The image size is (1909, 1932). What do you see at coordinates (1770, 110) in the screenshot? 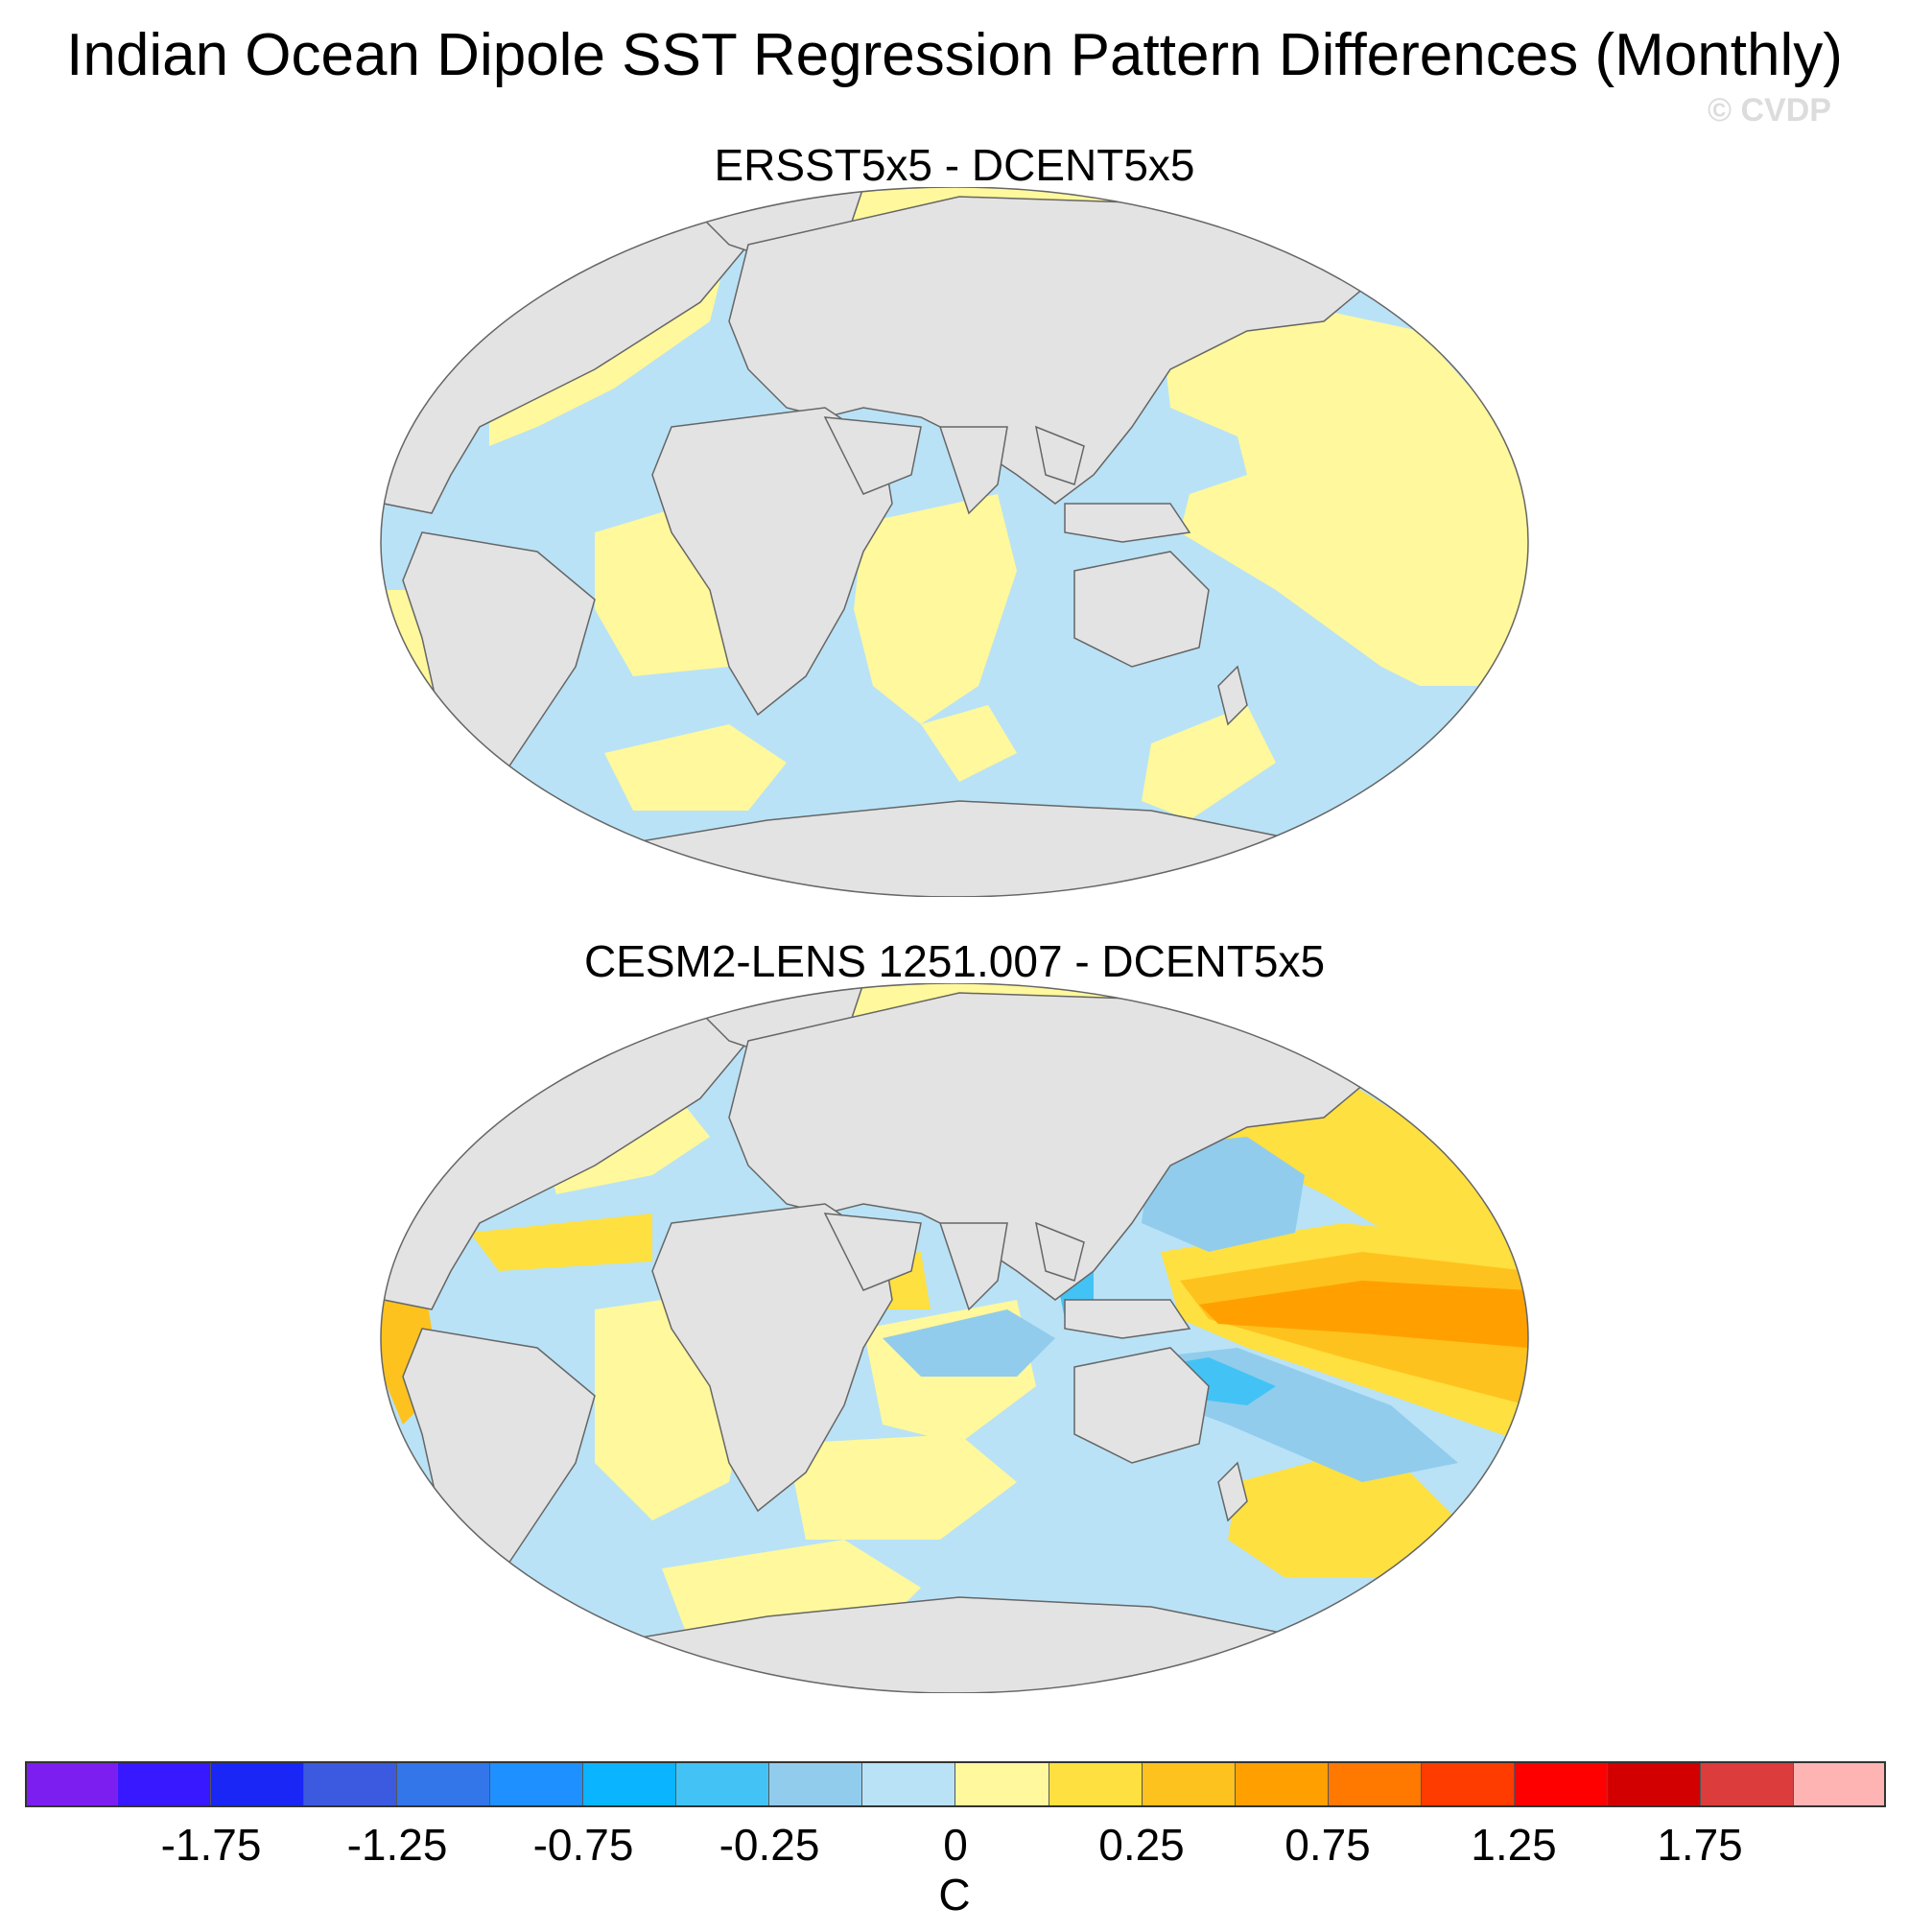
I see `watermark: © CVDP` at bounding box center [1770, 110].